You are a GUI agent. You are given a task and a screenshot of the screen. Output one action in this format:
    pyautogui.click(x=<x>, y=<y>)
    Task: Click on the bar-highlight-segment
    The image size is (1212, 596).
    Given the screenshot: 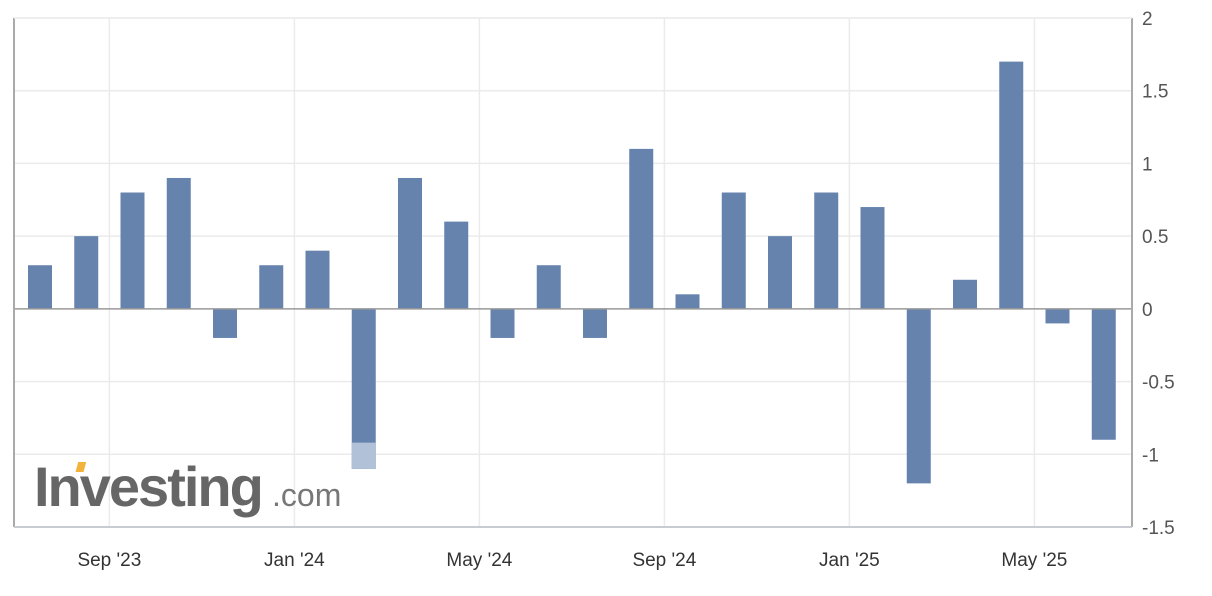 What is the action you would take?
    pyautogui.click(x=363, y=455)
    